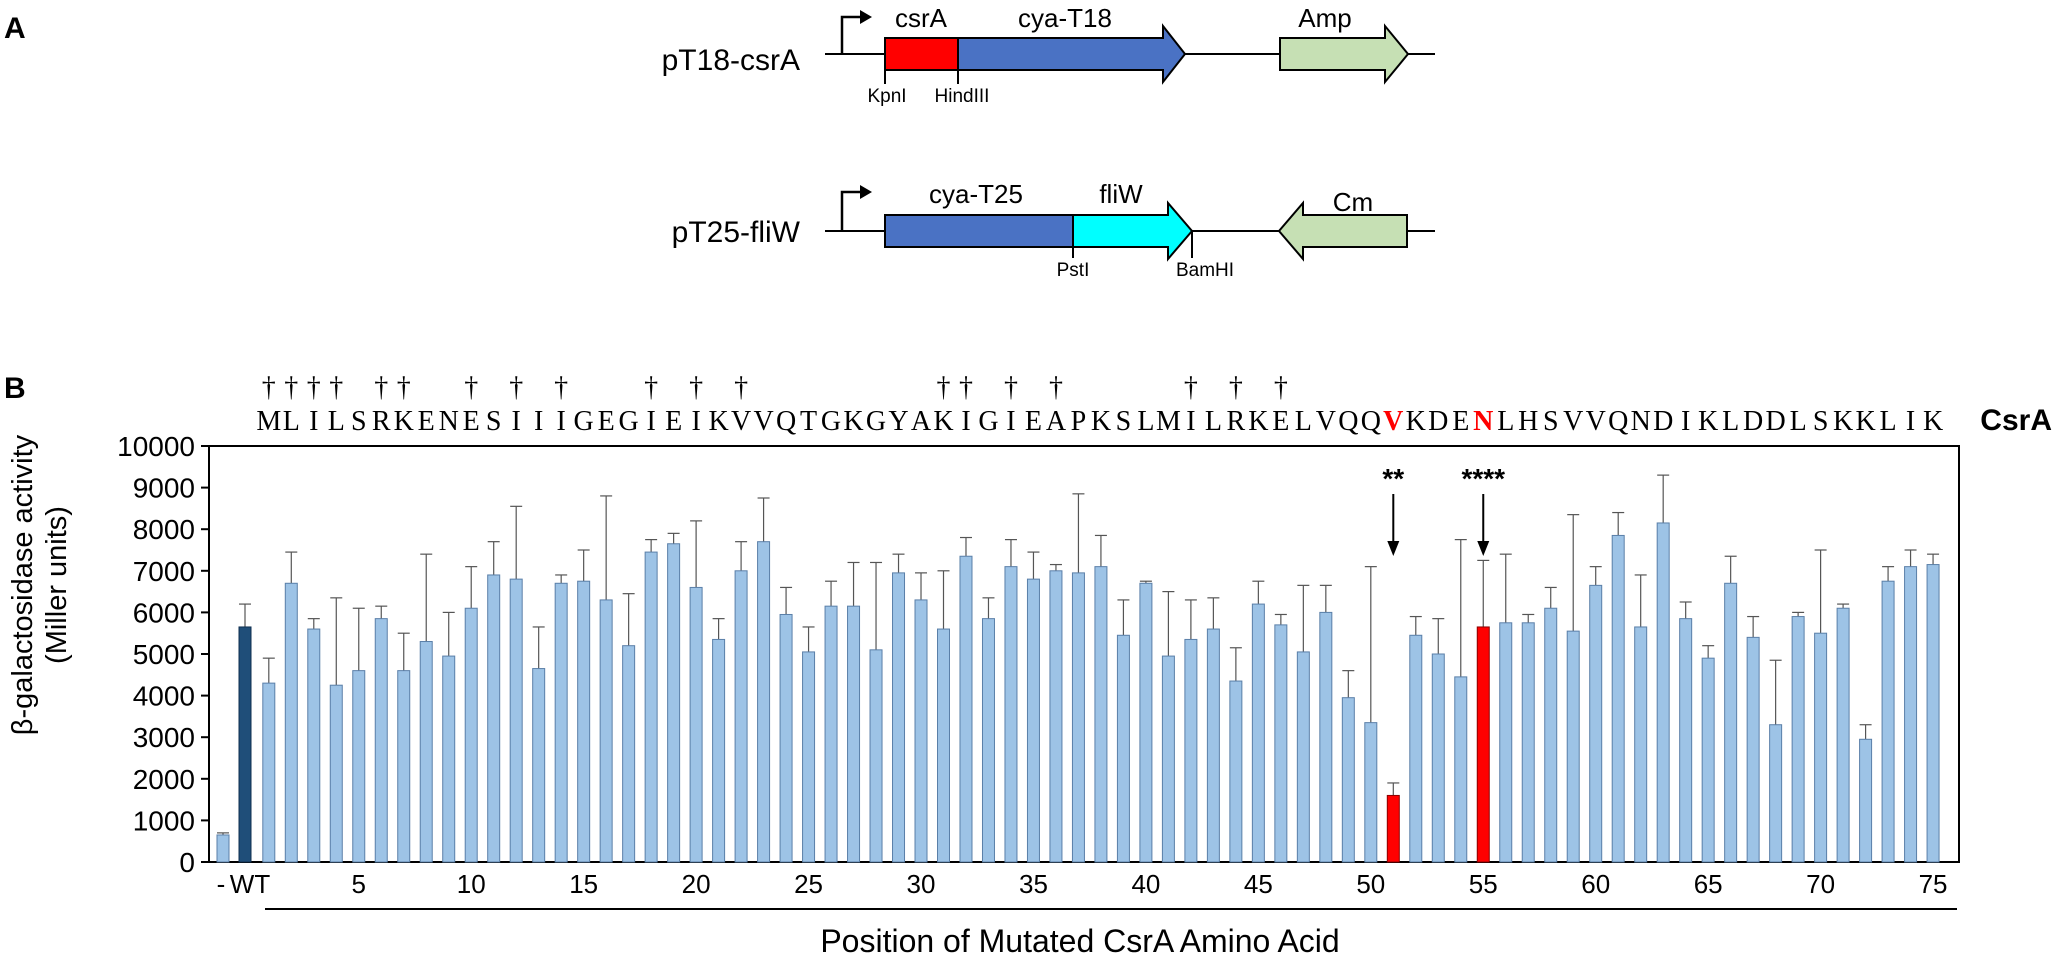  I want to click on x-tick-label: 25, so click(808, 884).